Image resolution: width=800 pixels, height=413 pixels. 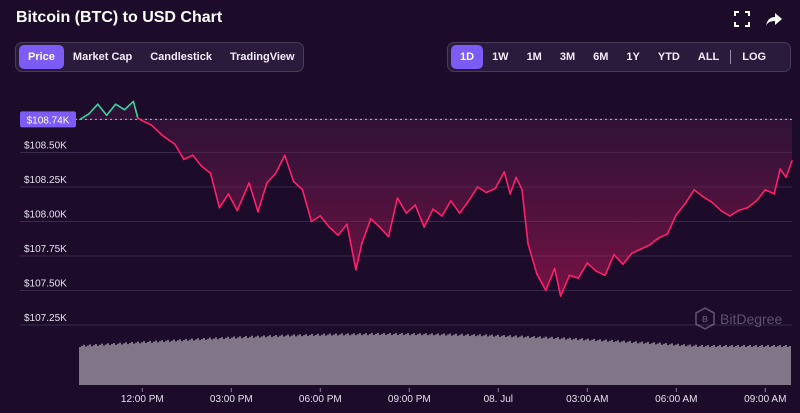 What do you see at coordinates (676, 399) in the screenshot?
I see `x-tick-label: 06:00 AM` at bounding box center [676, 399].